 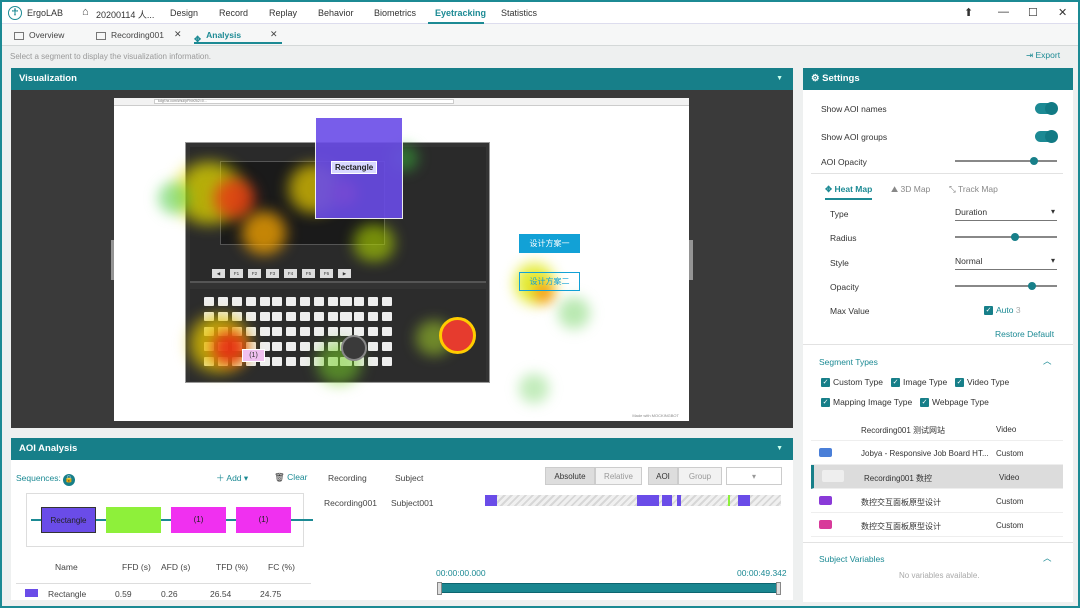 What do you see at coordinates (290, 273) in the screenshot?
I see `fkey: F4` at bounding box center [290, 273].